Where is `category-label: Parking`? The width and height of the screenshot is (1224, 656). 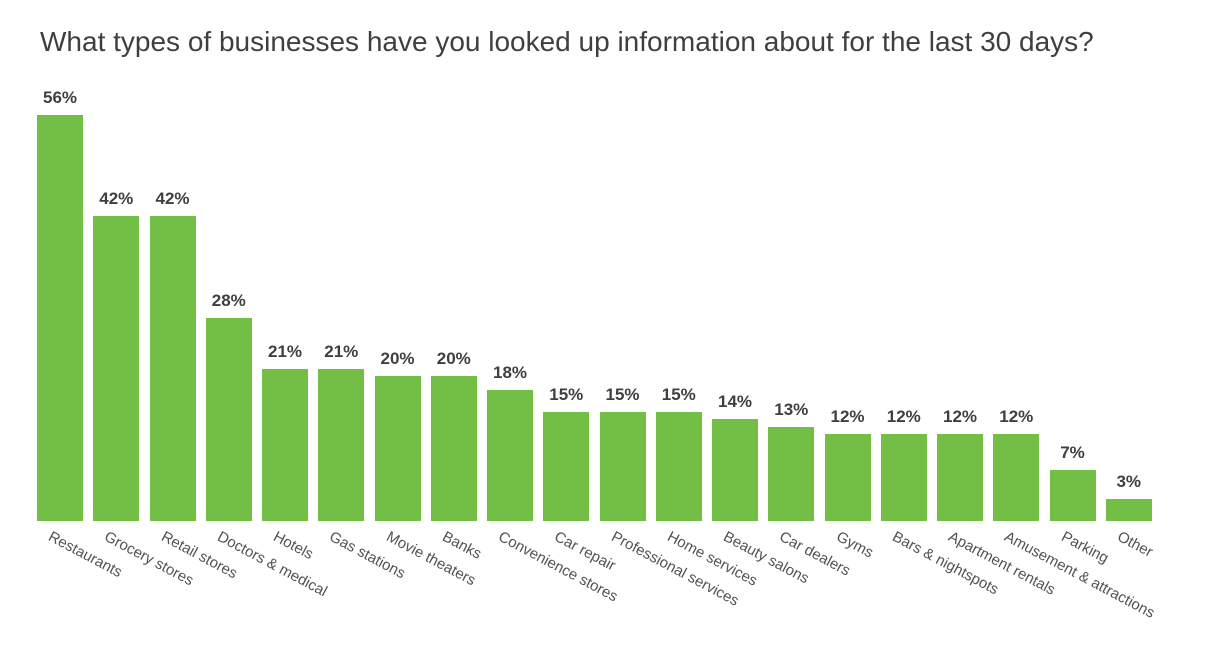
category-label: Parking is located at coordinates (1085, 548).